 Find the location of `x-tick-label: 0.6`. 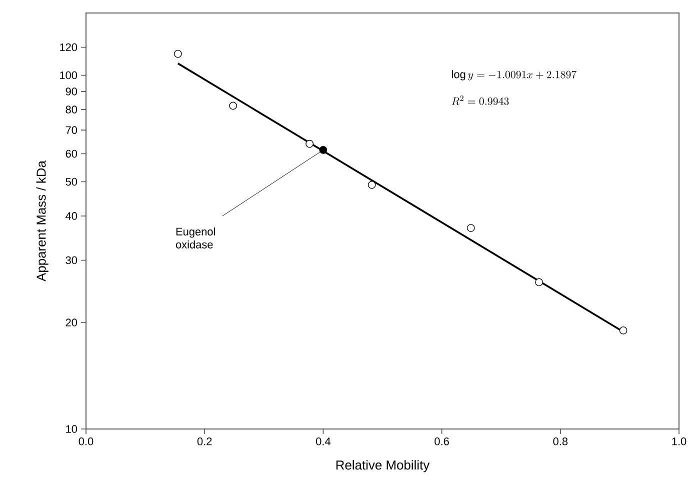

x-tick-label: 0.6 is located at coordinates (441, 442).